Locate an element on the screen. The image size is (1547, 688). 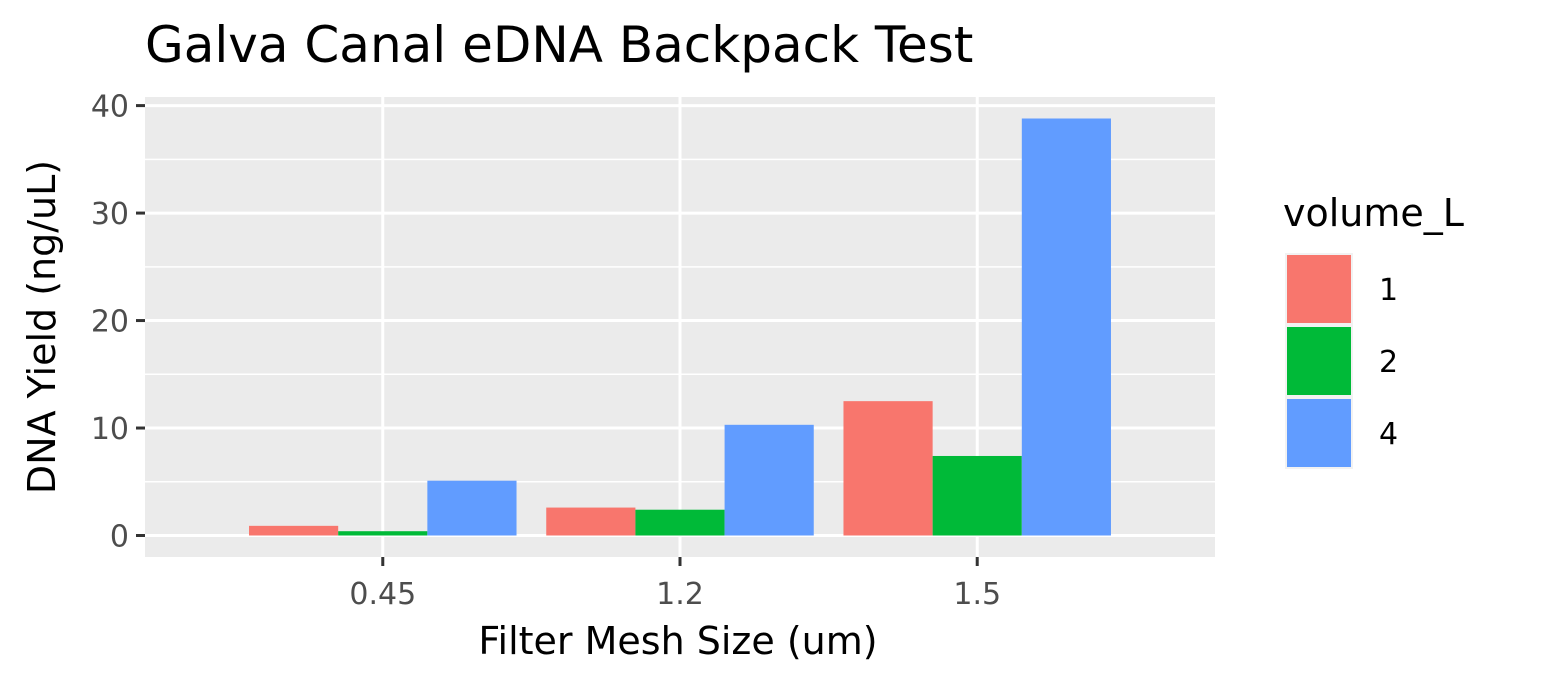
y-tick-label: 40 is located at coordinates (110, 107).